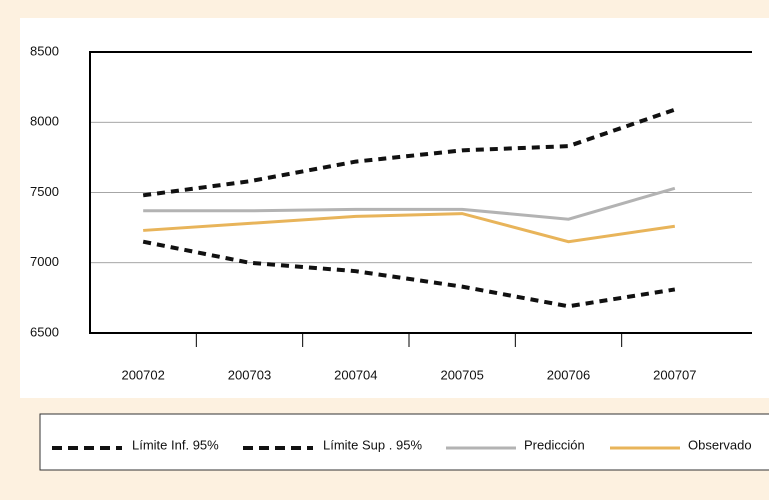  I want to click on legend-box, so click(404, 442).